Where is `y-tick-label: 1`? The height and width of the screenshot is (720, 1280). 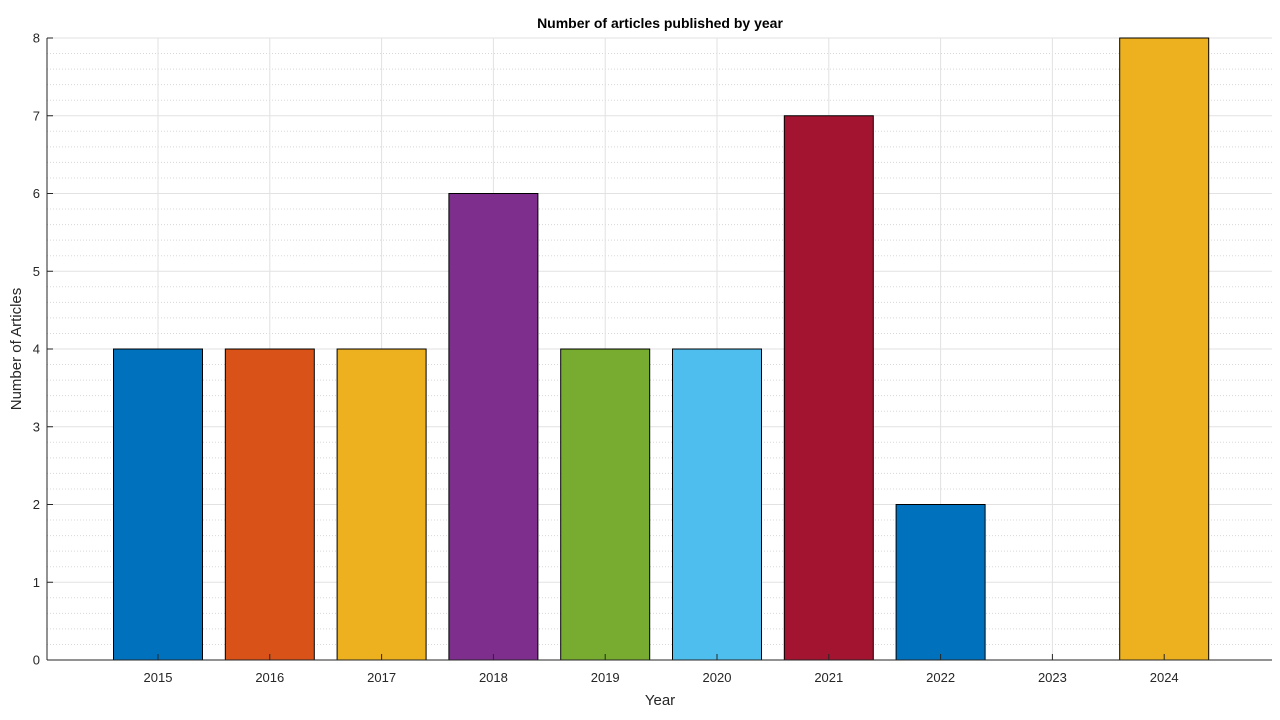
y-tick-label: 1 is located at coordinates (36, 582).